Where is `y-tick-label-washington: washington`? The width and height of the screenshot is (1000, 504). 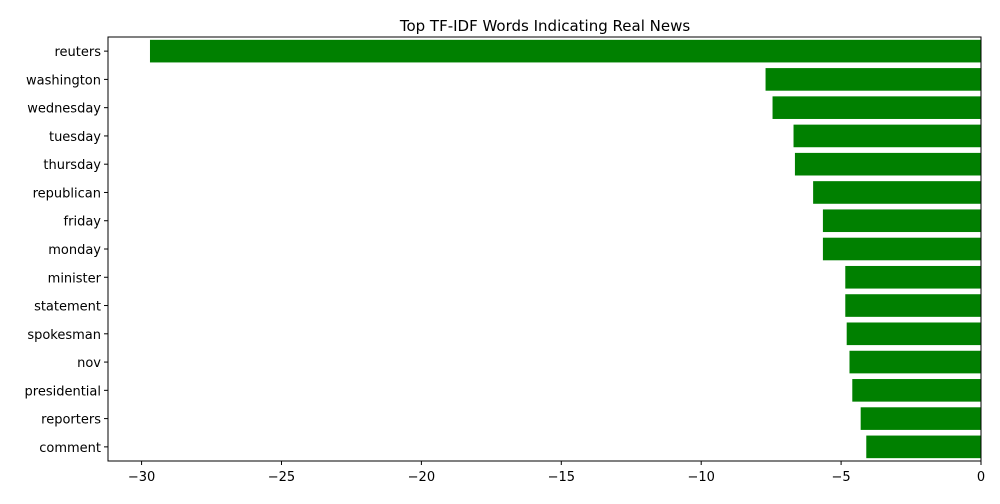 y-tick-label-washington: washington is located at coordinates (63, 80).